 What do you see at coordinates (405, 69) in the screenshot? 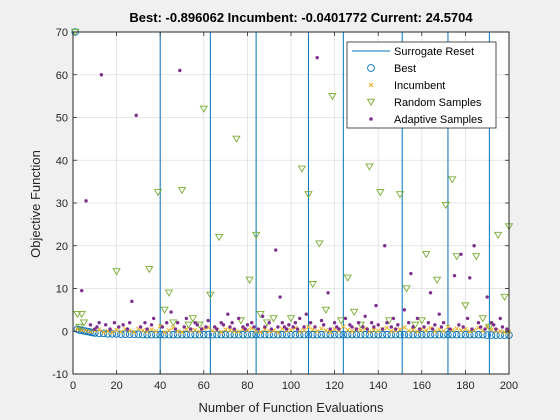
I see `legend-label: Best` at bounding box center [405, 69].